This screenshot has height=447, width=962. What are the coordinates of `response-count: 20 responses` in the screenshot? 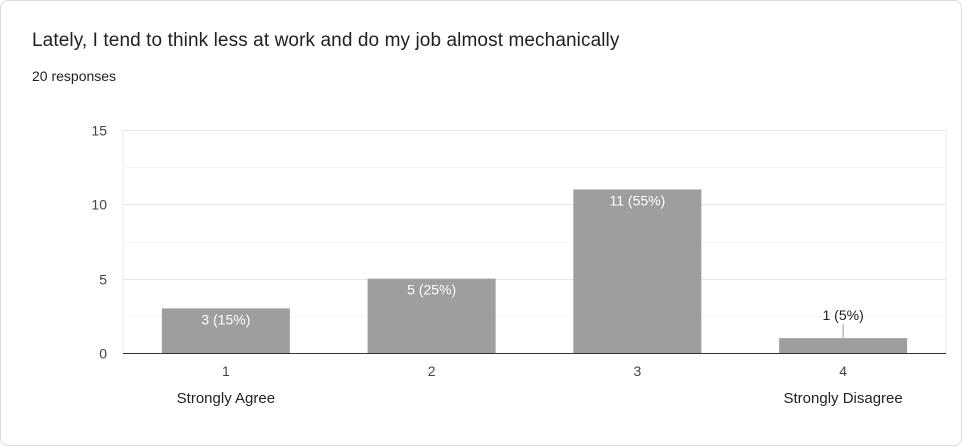 It's located at (74, 76).